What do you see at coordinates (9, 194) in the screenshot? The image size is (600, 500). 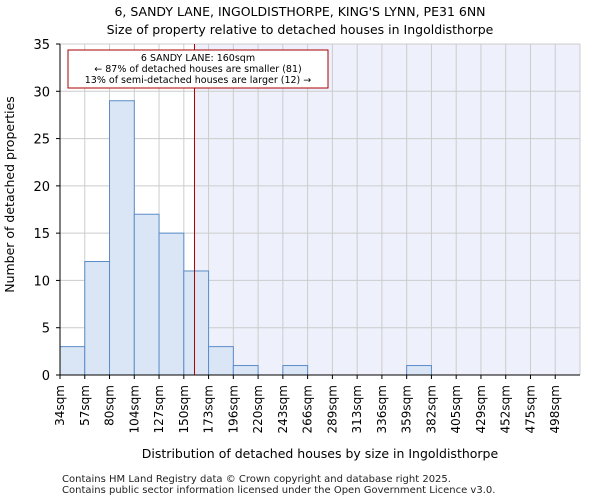 I see `y-axis-title: Number of detached properties` at bounding box center [9, 194].